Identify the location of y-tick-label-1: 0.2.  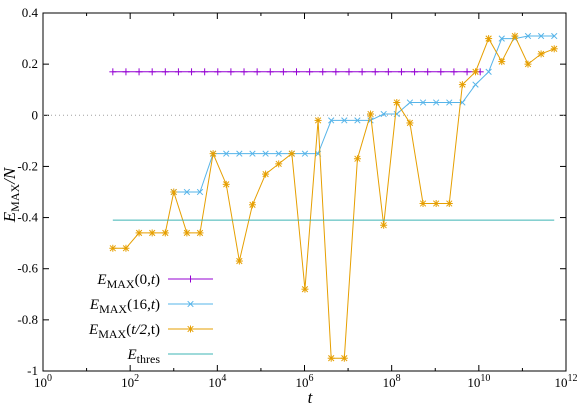
(30, 63).